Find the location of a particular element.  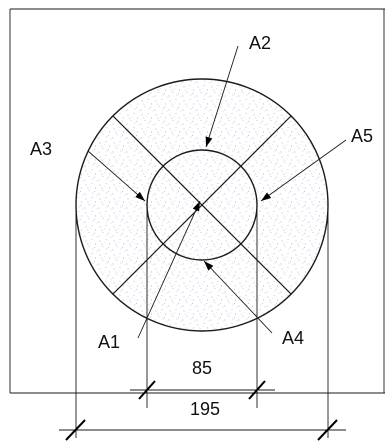

leader-a5 is located at coordinates (303, 170).